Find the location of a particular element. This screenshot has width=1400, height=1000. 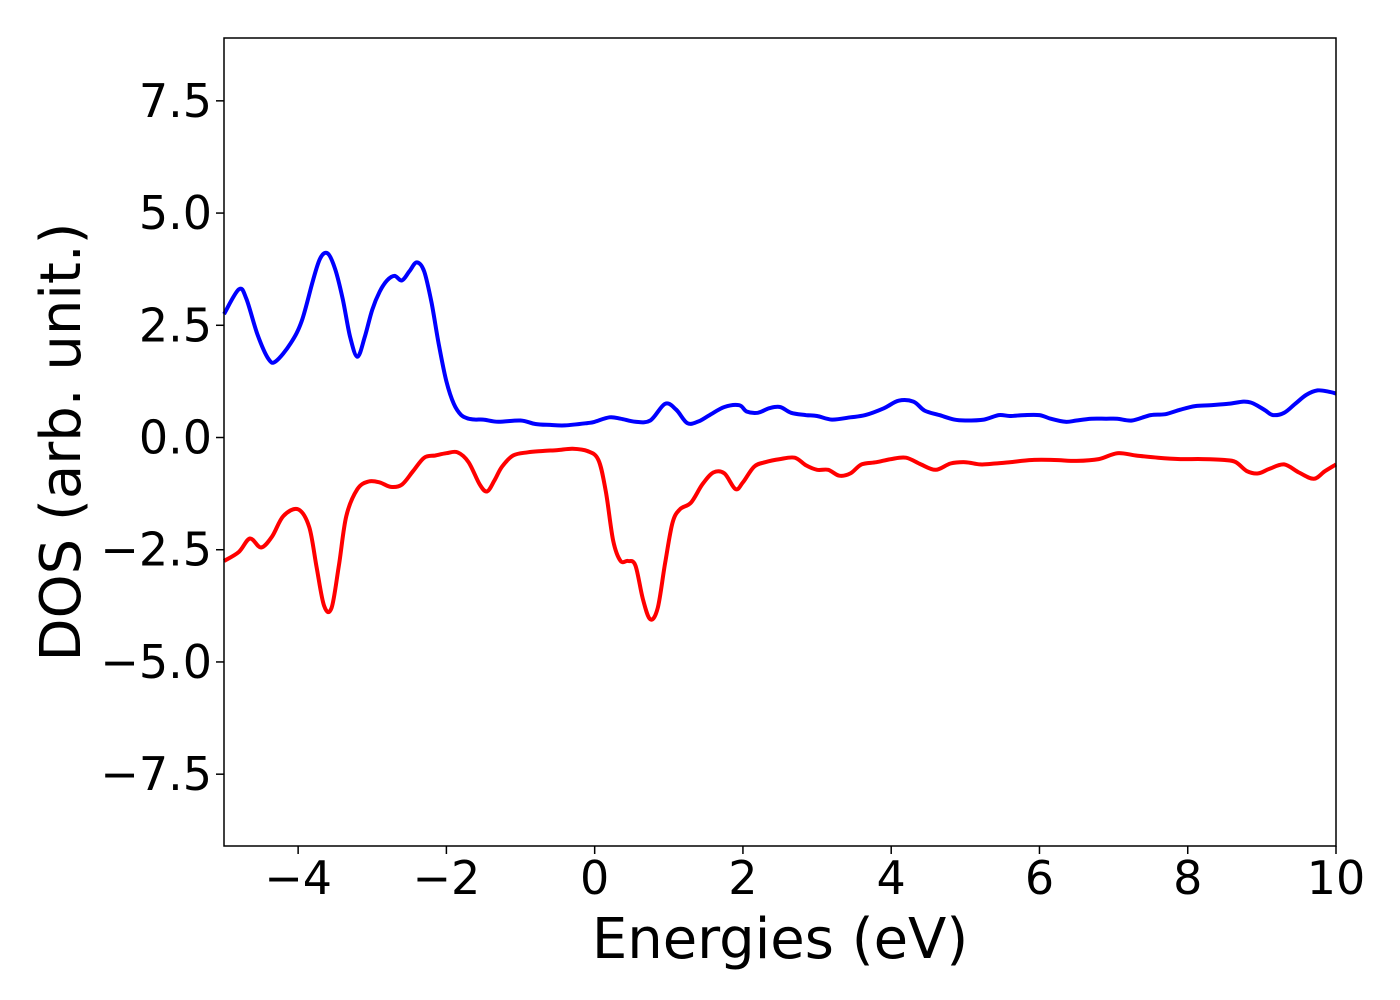

x-tick-label: 2 is located at coordinates (742, 878).